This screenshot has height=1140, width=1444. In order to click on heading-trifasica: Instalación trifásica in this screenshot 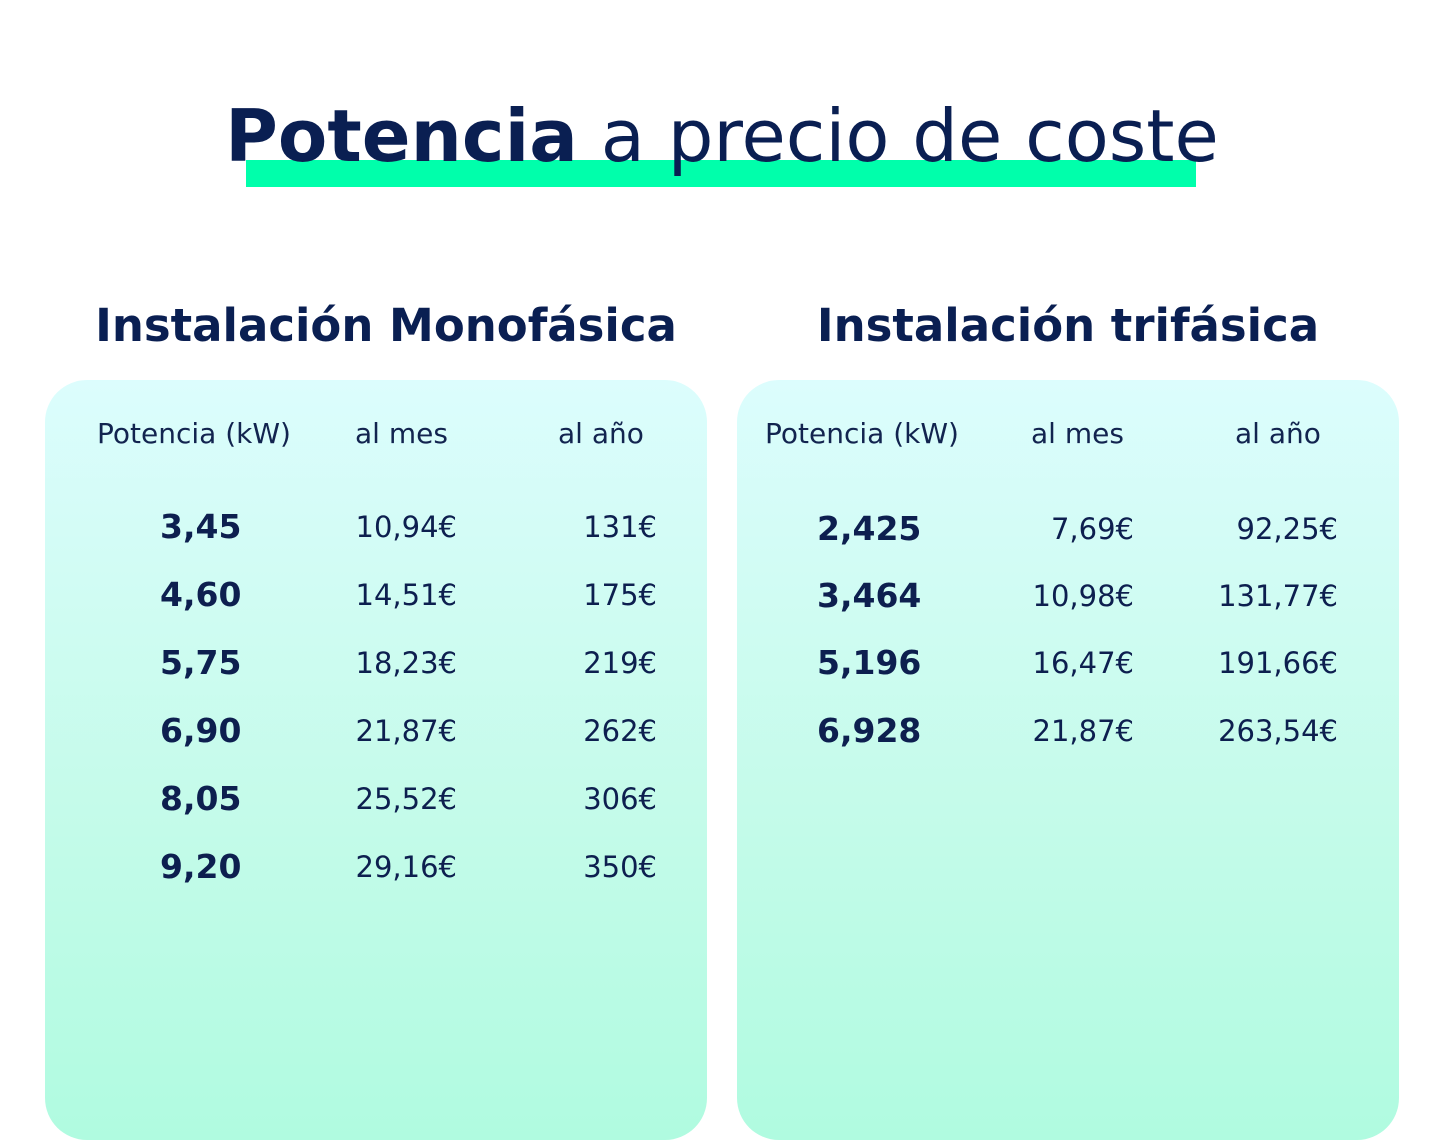, I will do `click(1068, 325)`.